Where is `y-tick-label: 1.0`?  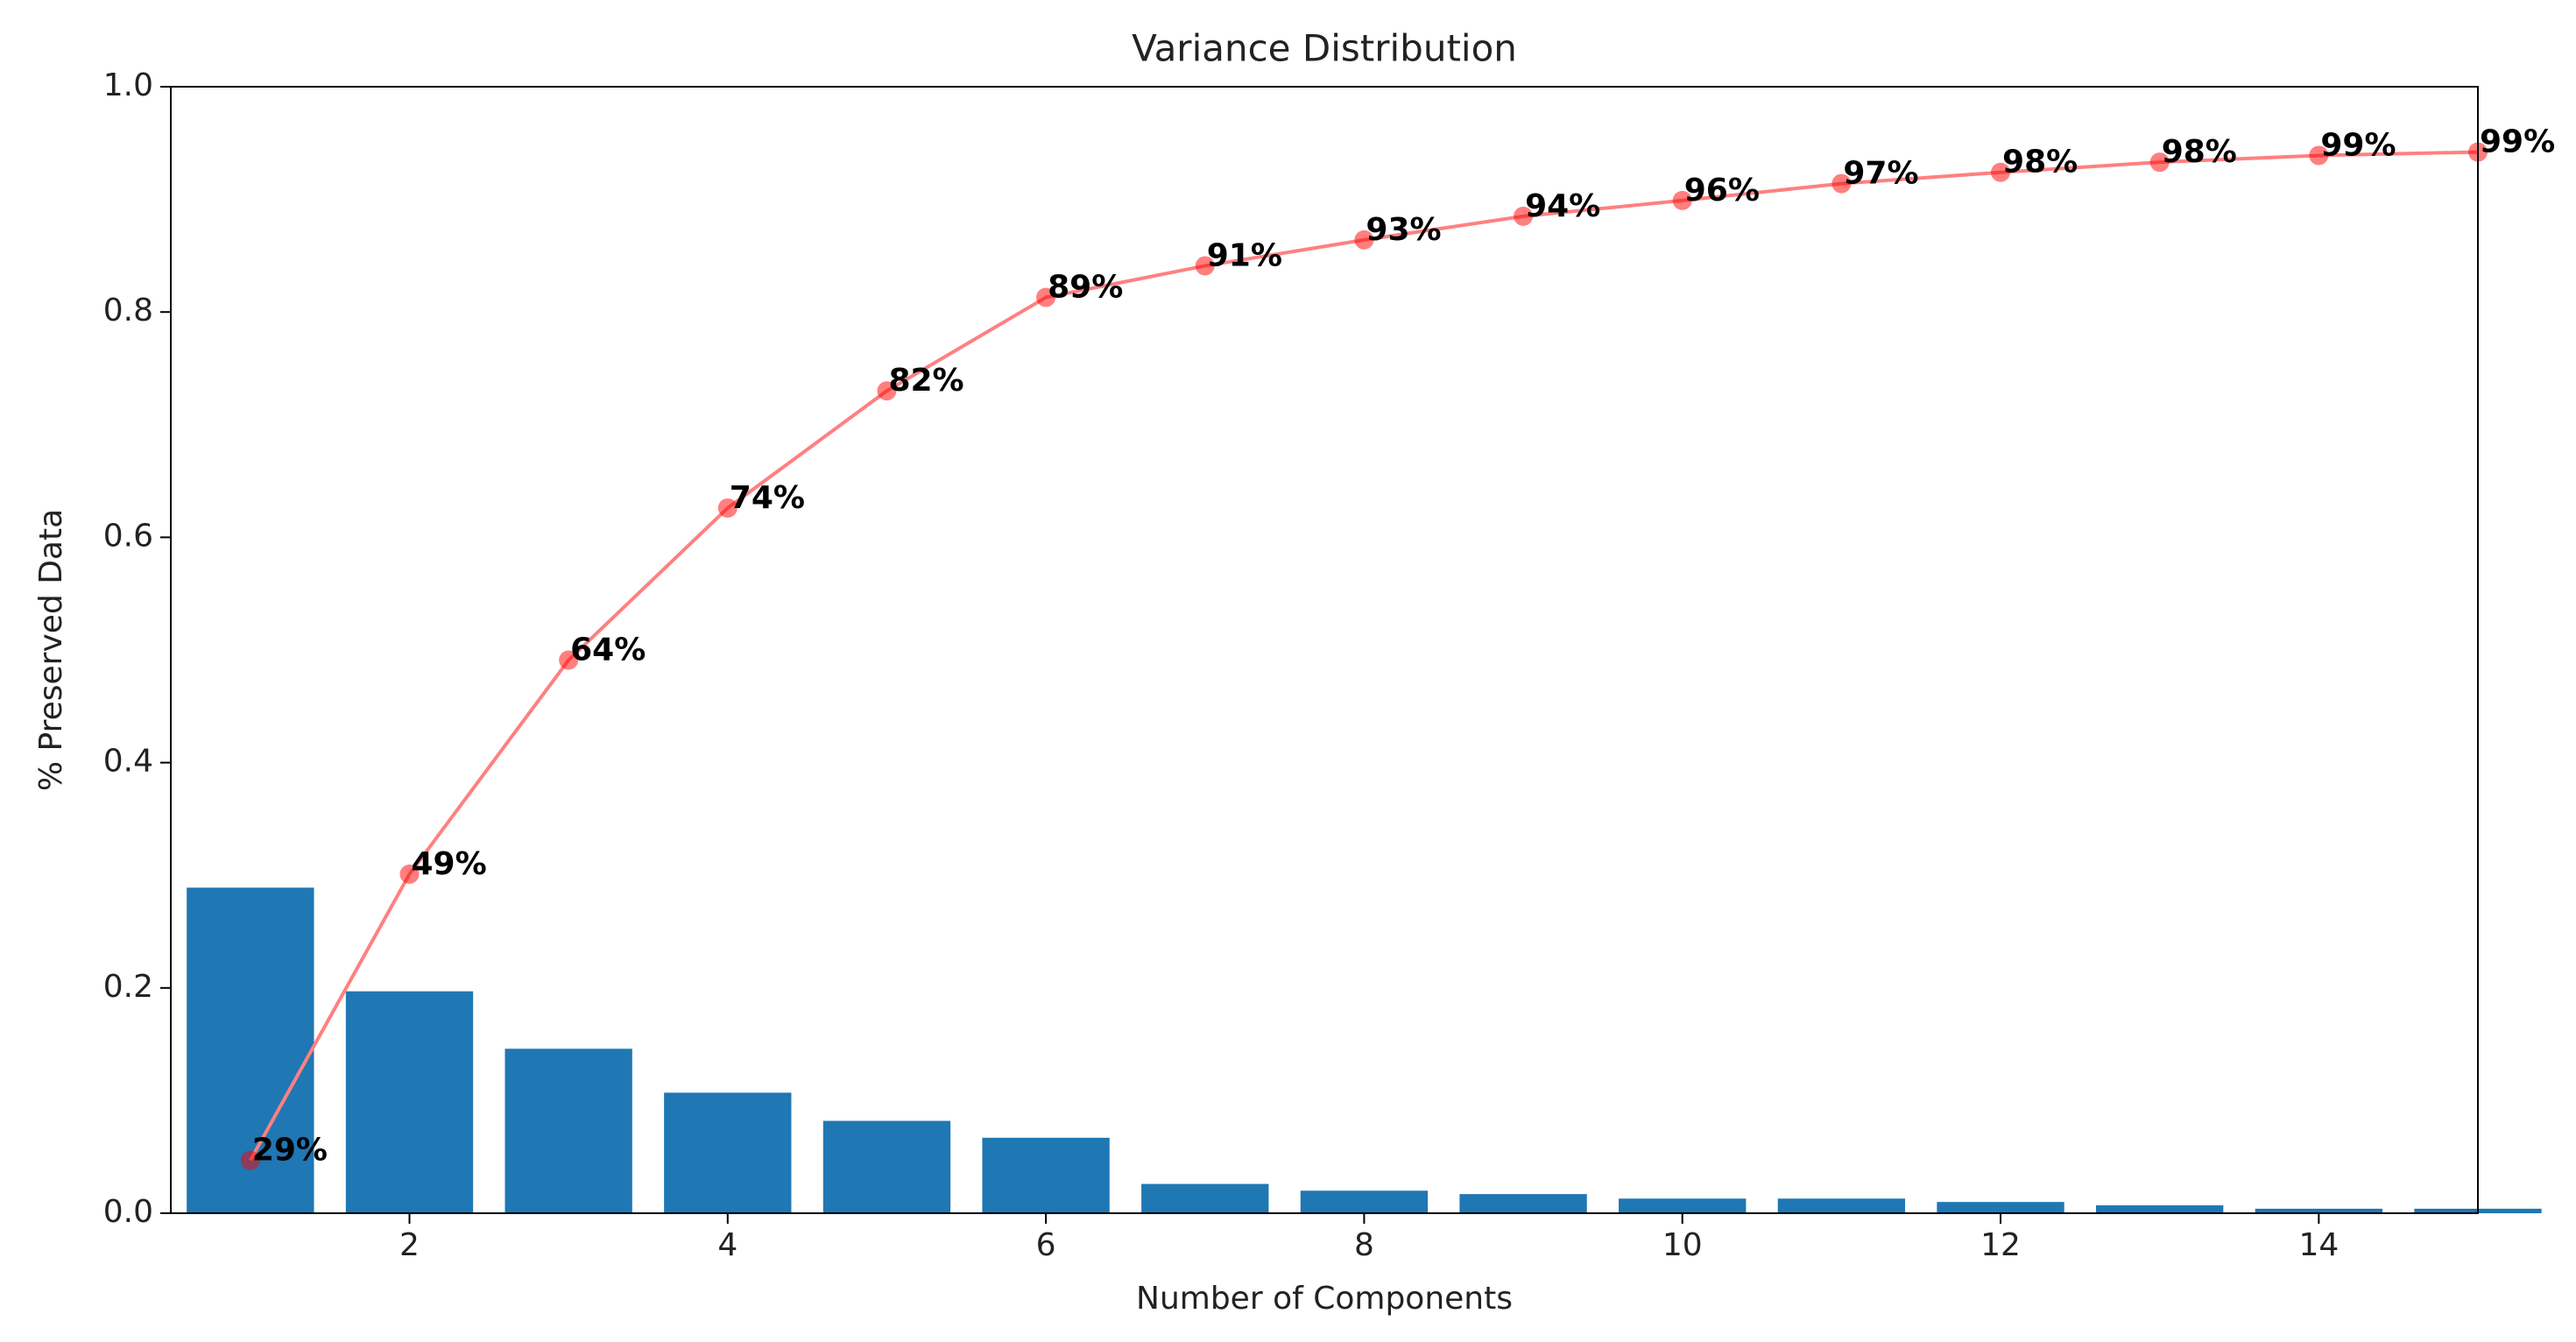 y-tick-label: 1.0 is located at coordinates (128, 85).